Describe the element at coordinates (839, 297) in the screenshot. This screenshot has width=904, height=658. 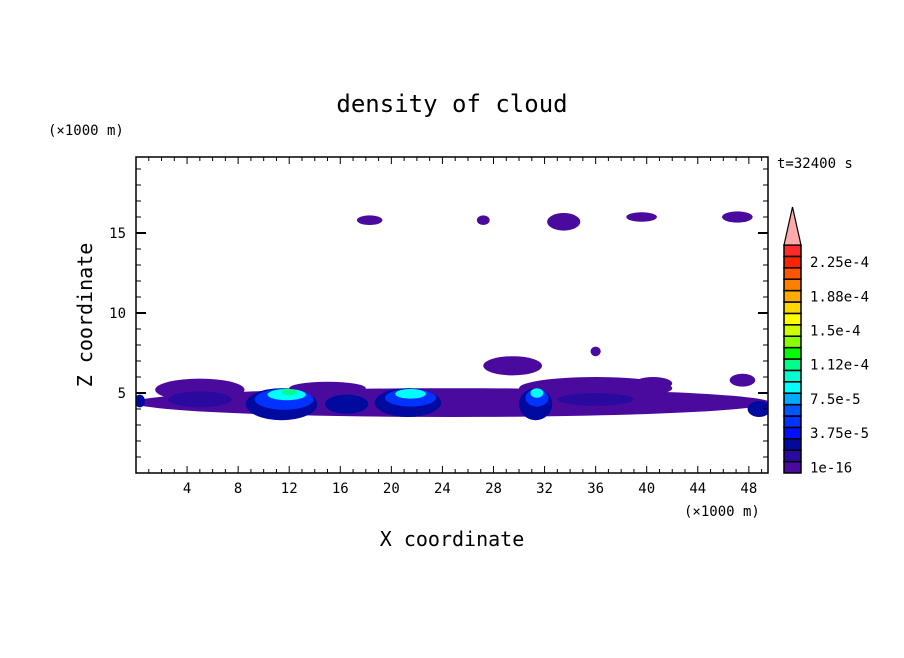
I see `colorbar-label: 1.88e-4` at that location.